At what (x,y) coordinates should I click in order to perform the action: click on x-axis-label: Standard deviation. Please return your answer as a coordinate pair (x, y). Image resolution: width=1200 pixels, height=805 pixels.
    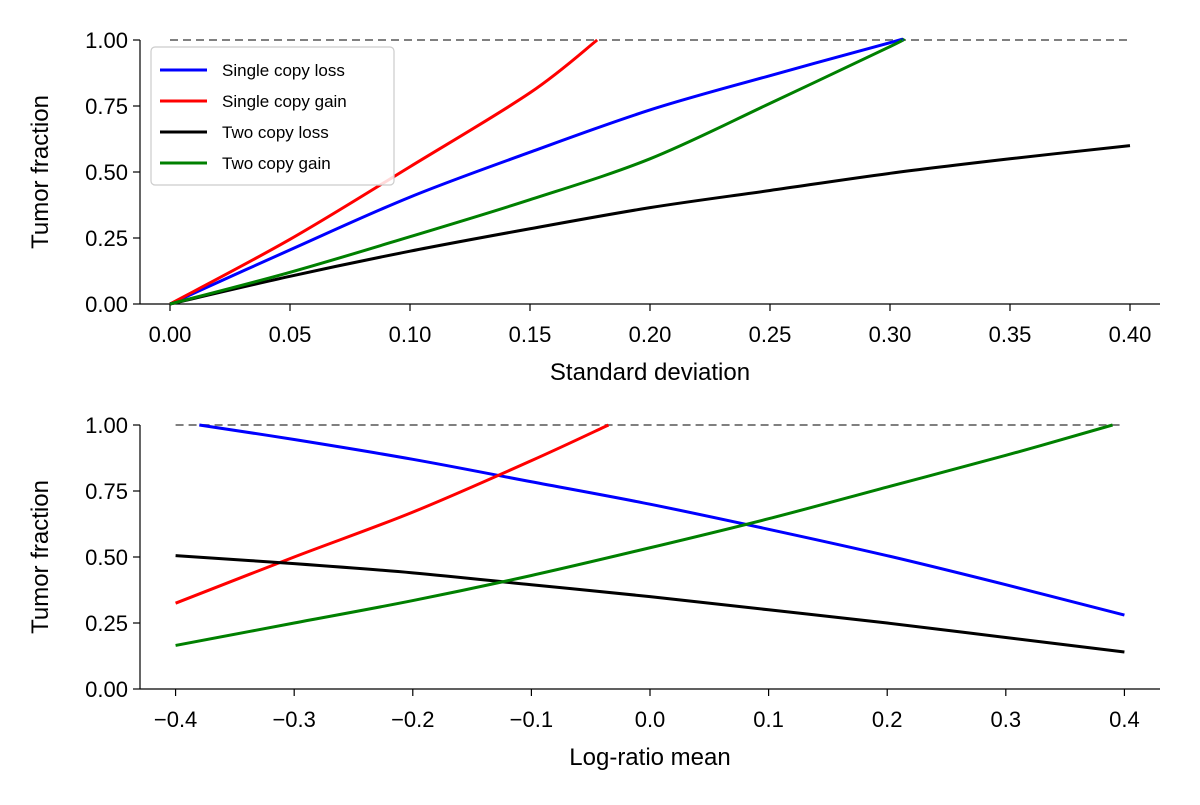
    Looking at the image, I should click on (650, 372).